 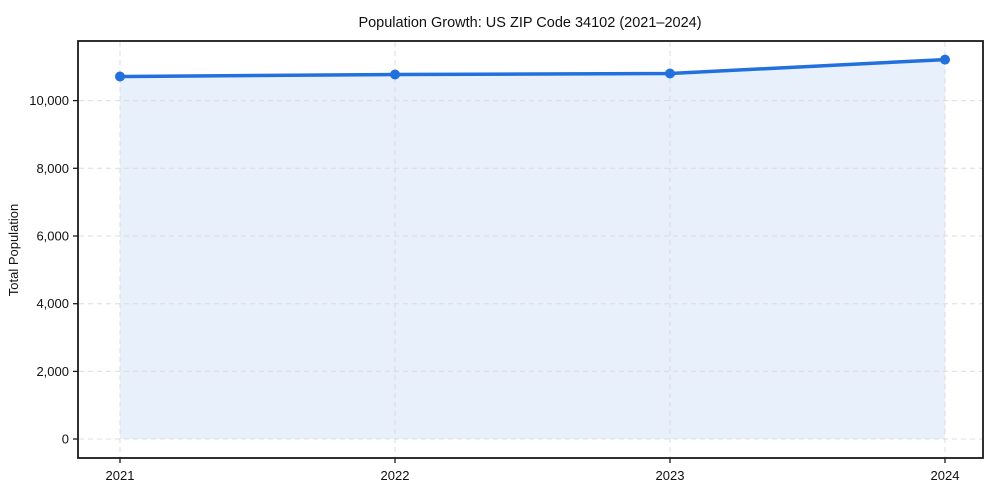 I want to click on y-tick-label: 4,000, so click(x=52, y=303).